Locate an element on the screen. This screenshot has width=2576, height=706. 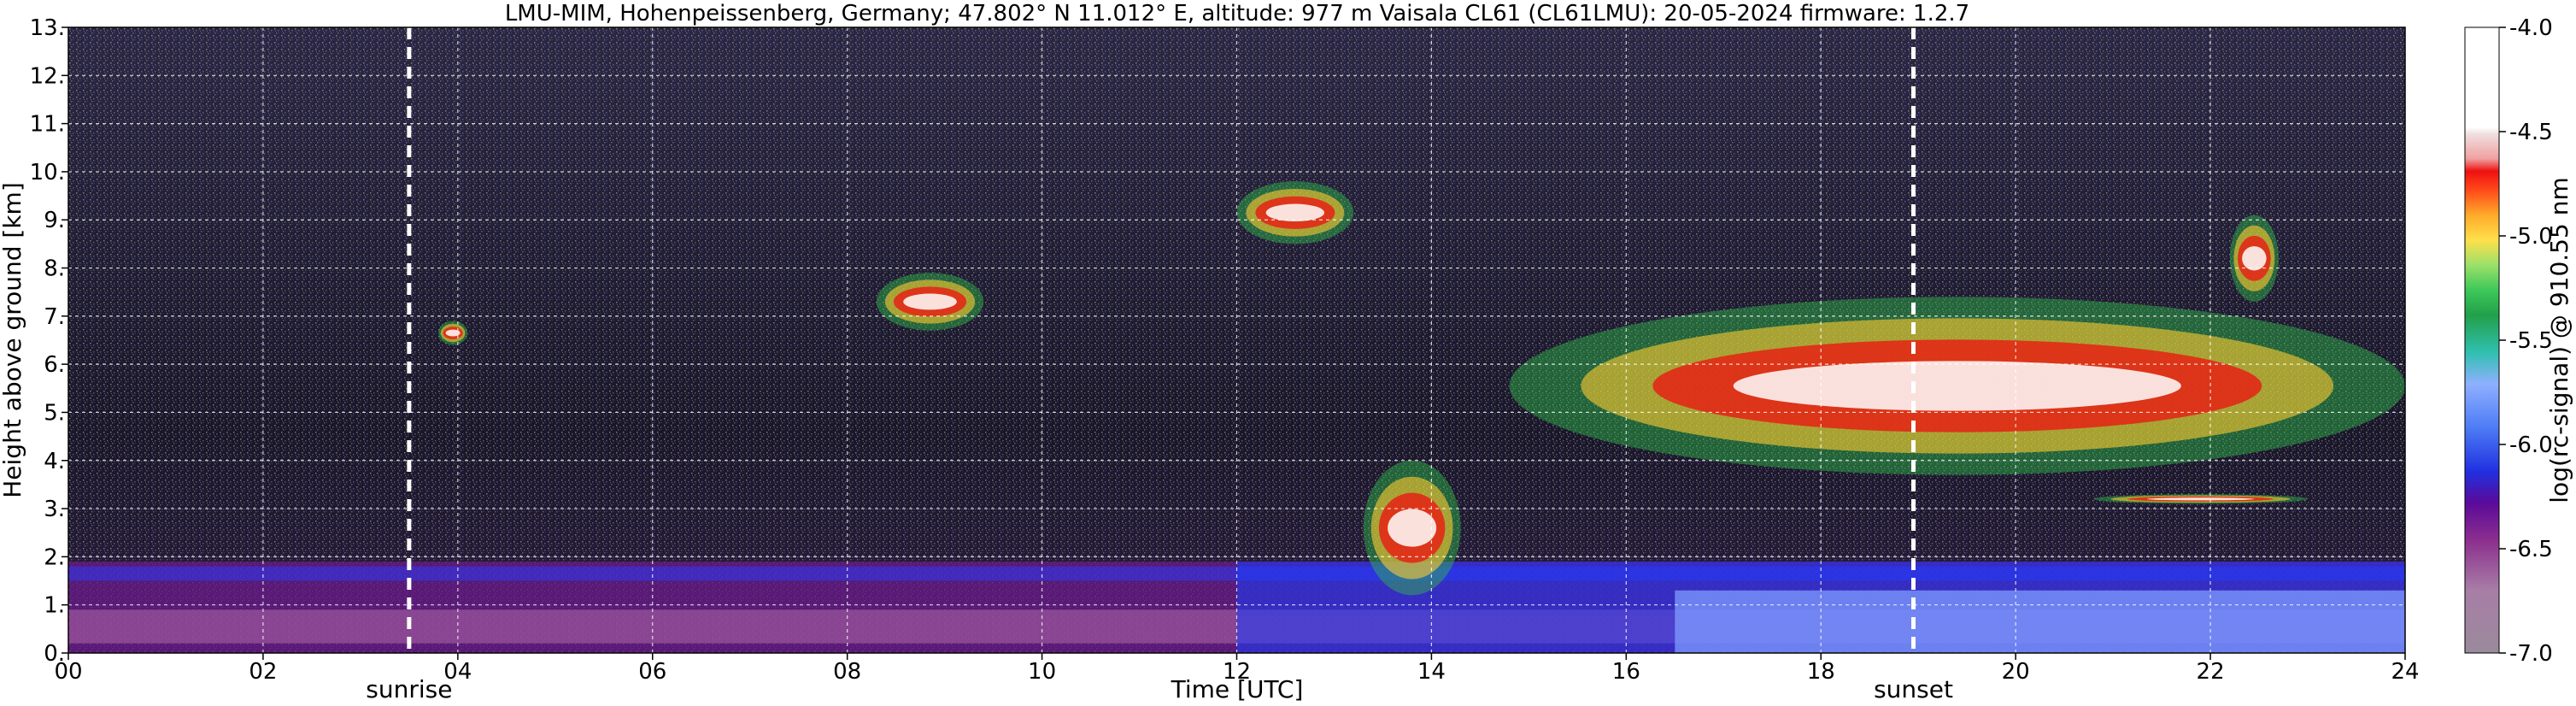
sun-event-labels: sunrise sunset is located at coordinates (1159, 689).